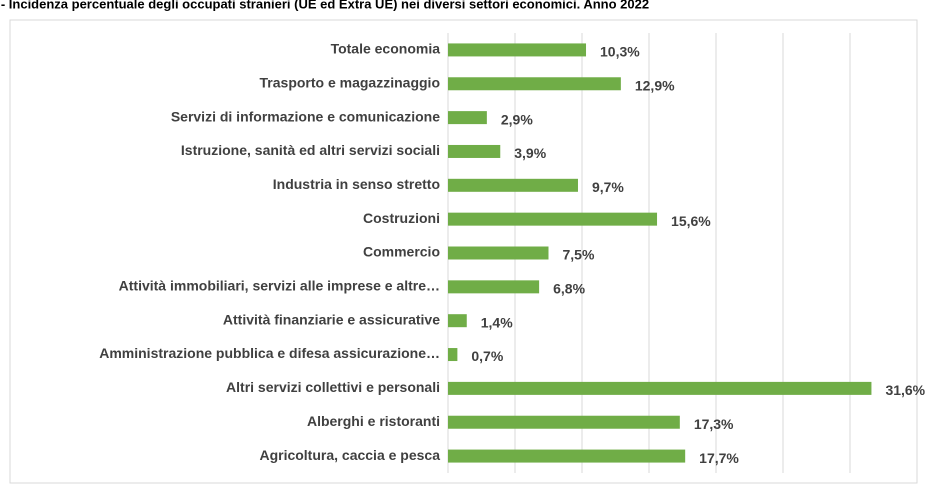 This screenshot has height=488, width=928. I want to click on y-tick-label: Altri servizi collettivi e personali, so click(333, 387).